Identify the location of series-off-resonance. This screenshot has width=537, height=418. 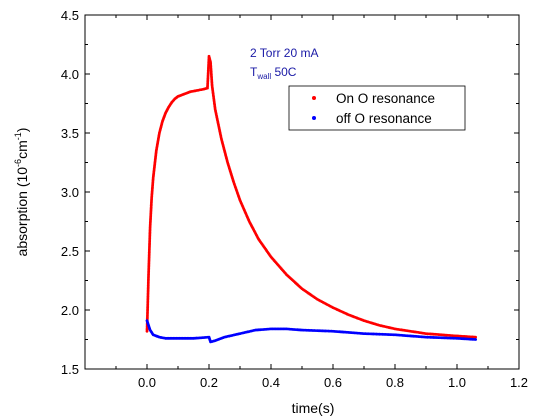
(311, 331).